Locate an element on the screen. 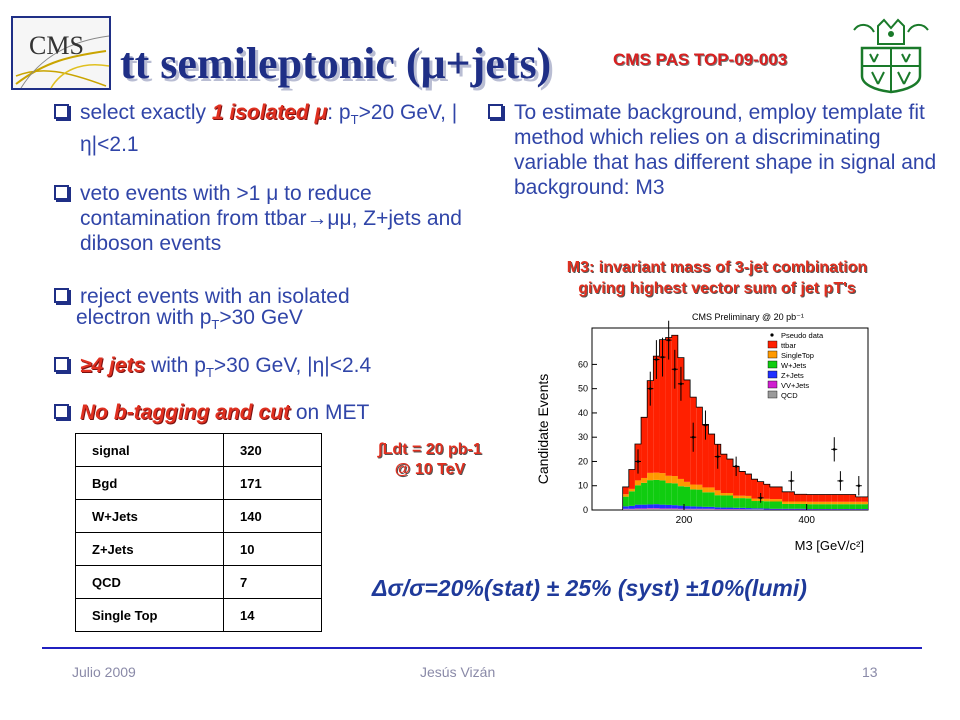 This screenshot has height=720, width=960. y-tick-label: 30 is located at coordinates (583, 437).